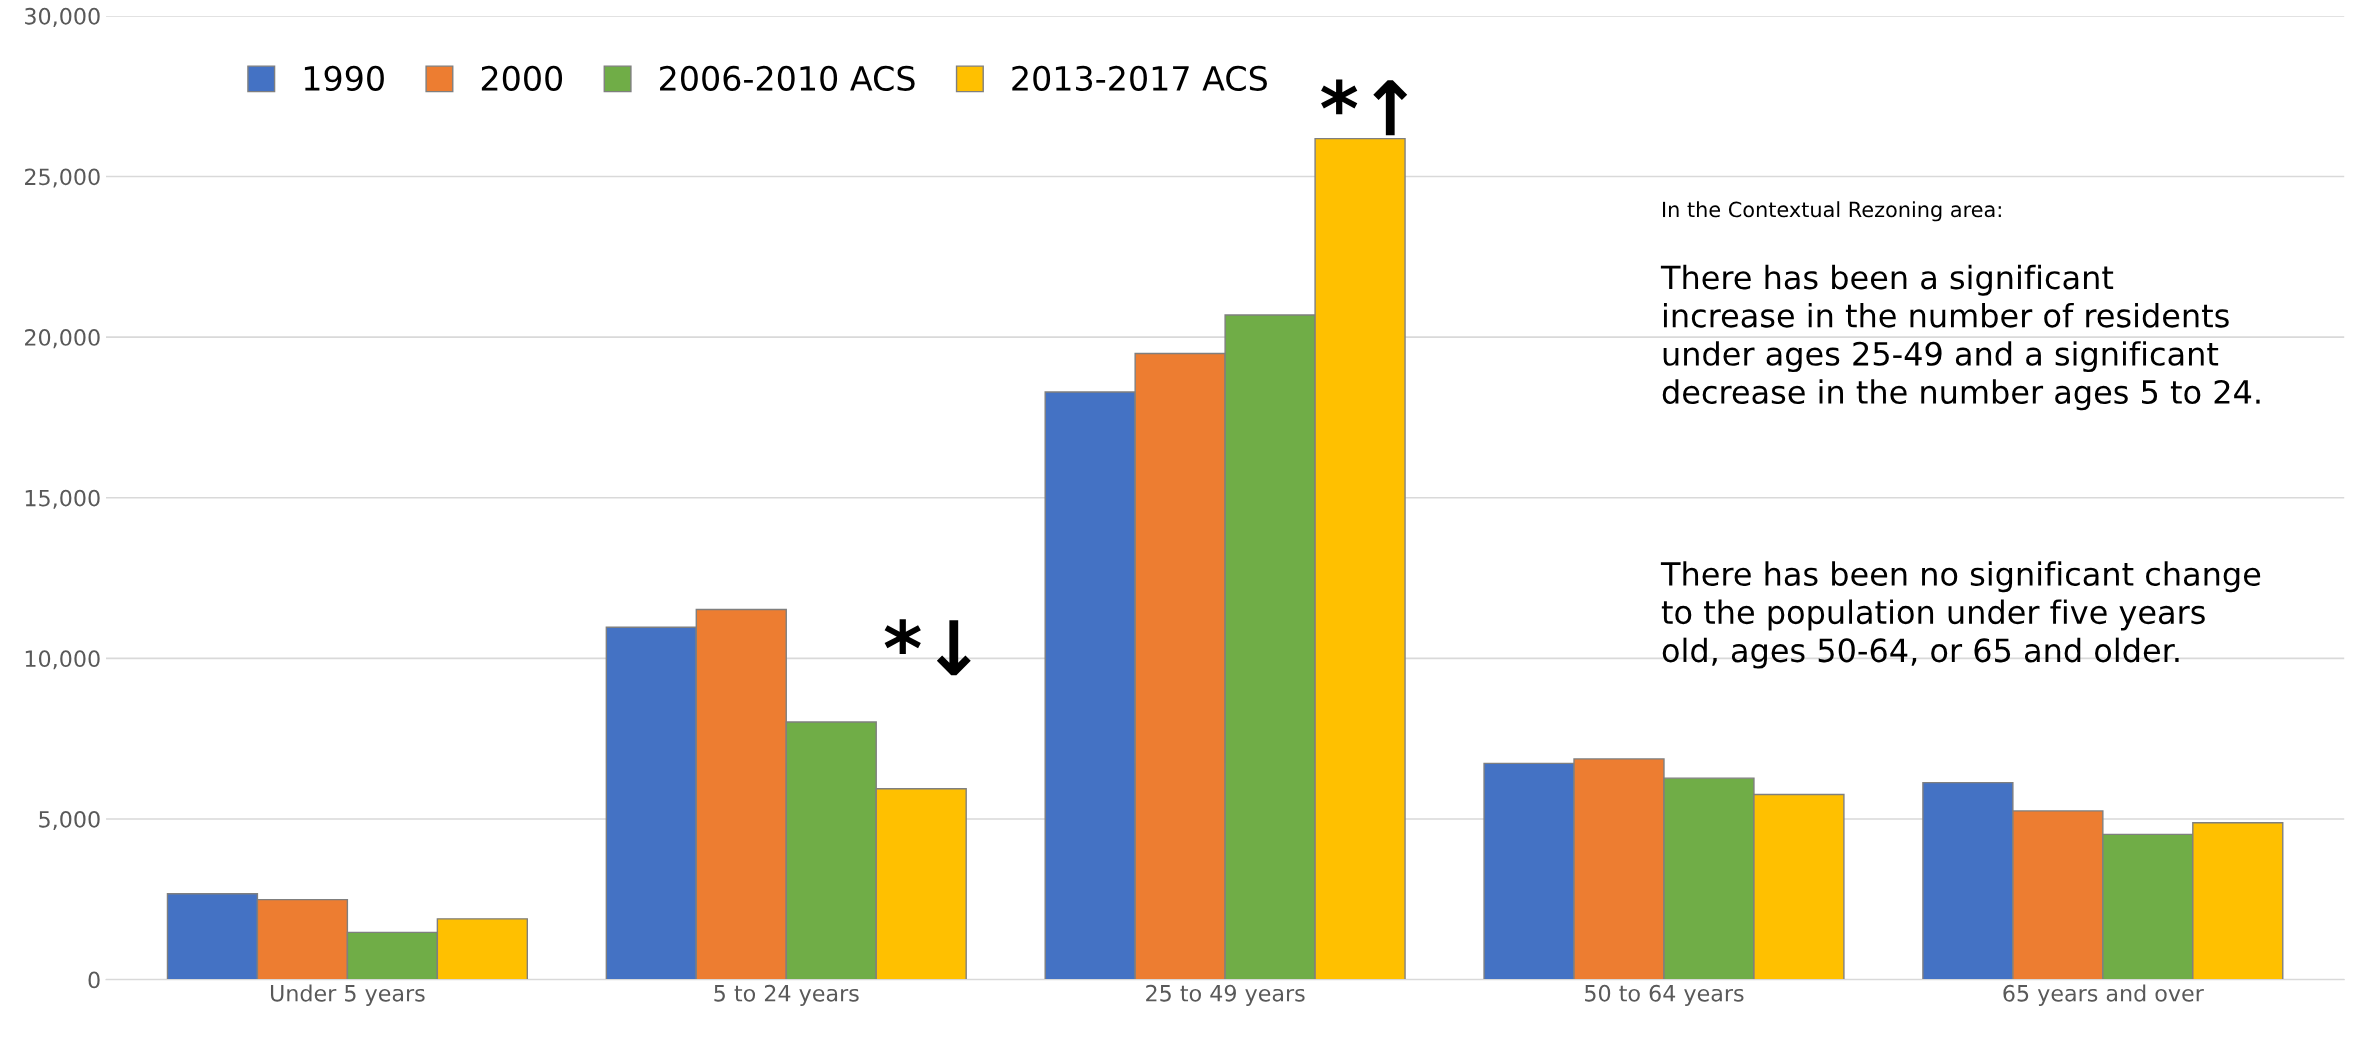 Image resolution: width=2356 pixels, height=1059 pixels. What do you see at coordinates (69, 820) in the screenshot?
I see `y-tick-label: 5,000` at bounding box center [69, 820].